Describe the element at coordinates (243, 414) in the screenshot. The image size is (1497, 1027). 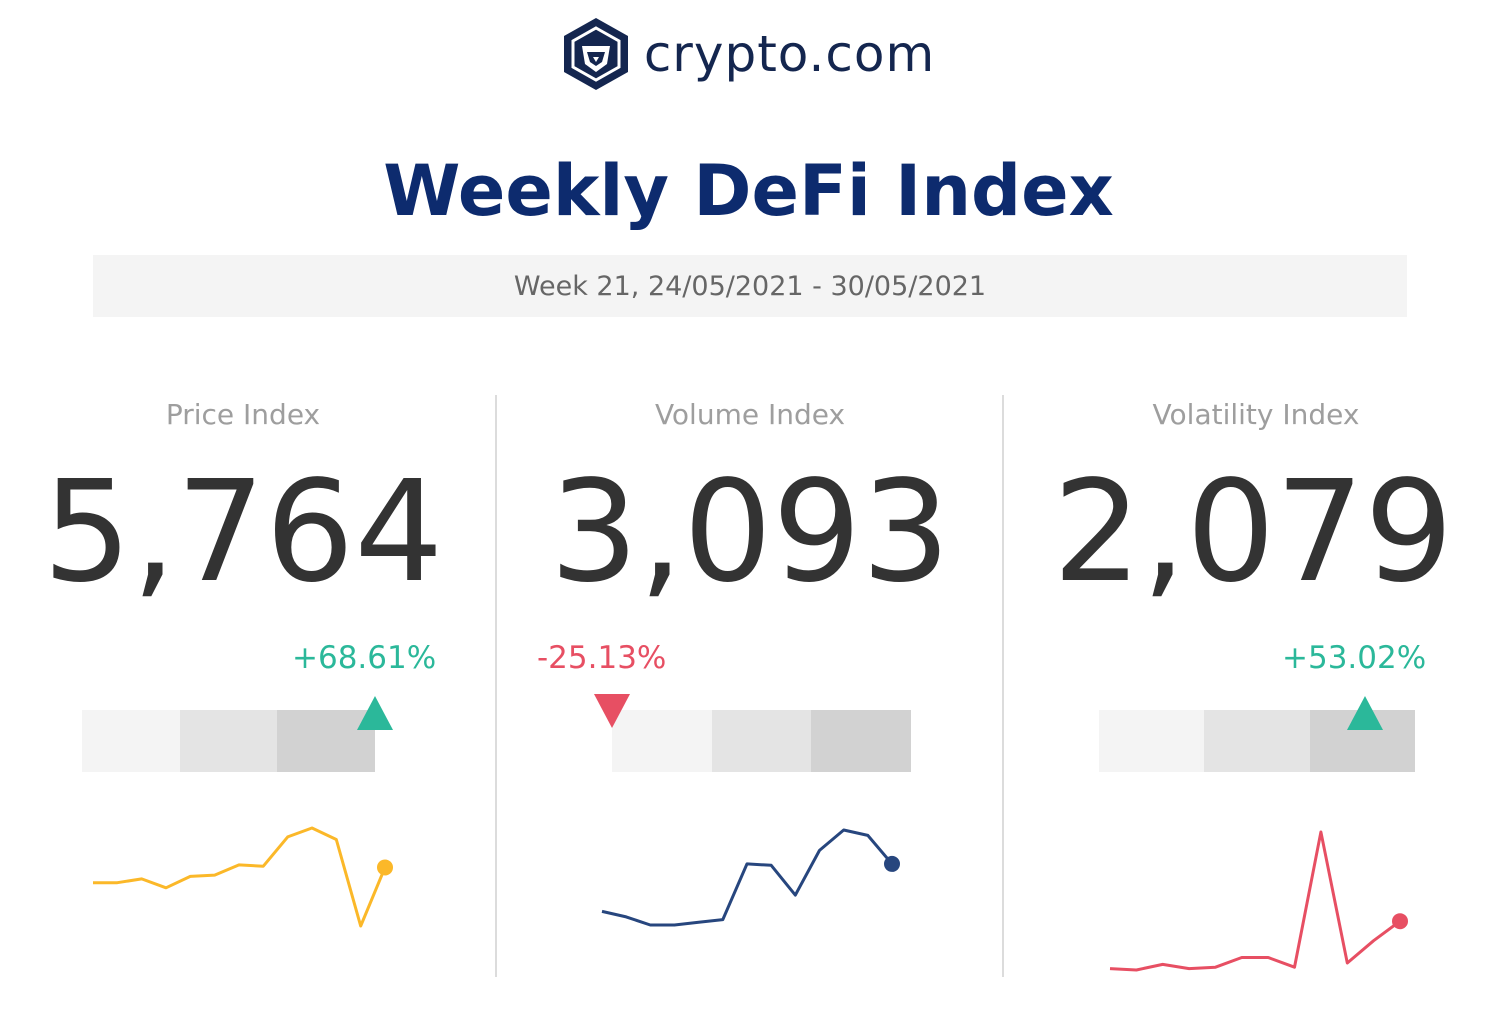
I see `price-index-label: Price Index` at that location.